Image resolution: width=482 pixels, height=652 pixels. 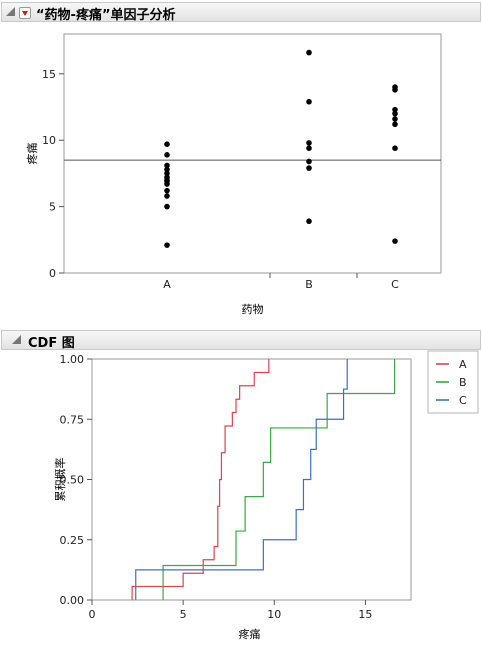 What do you see at coordinates (183, 614) in the screenshot?
I see `x-tick-label: 5` at bounding box center [183, 614].